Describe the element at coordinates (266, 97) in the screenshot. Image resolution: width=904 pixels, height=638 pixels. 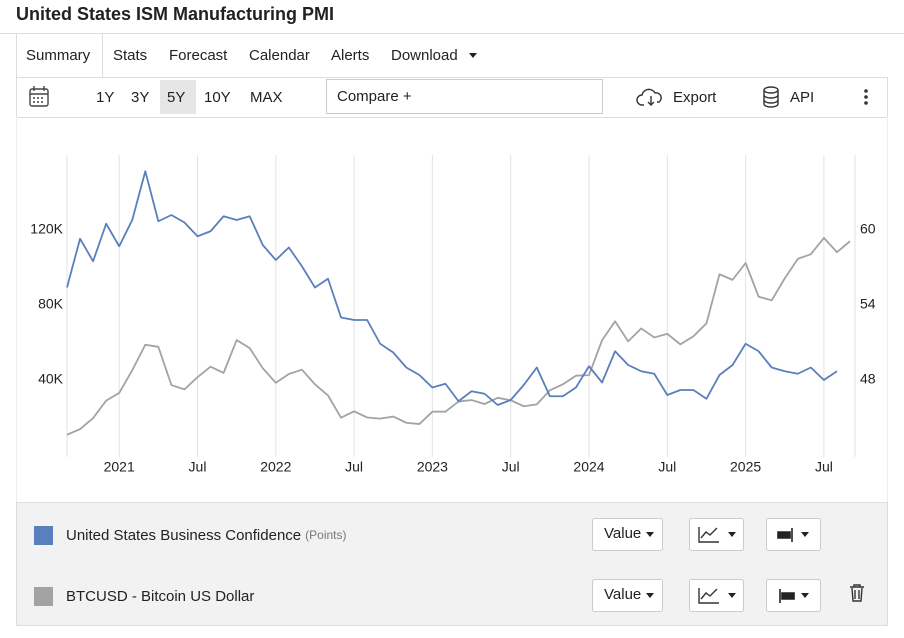
I see `range-button: MAX` at that location.